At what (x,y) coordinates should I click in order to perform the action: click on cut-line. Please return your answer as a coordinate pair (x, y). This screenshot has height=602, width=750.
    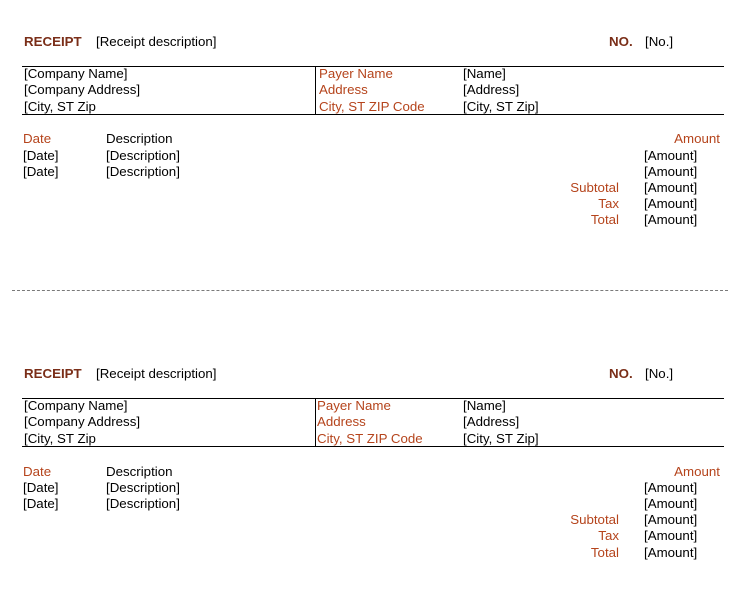
    Looking at the image, I should click on (370, 290).